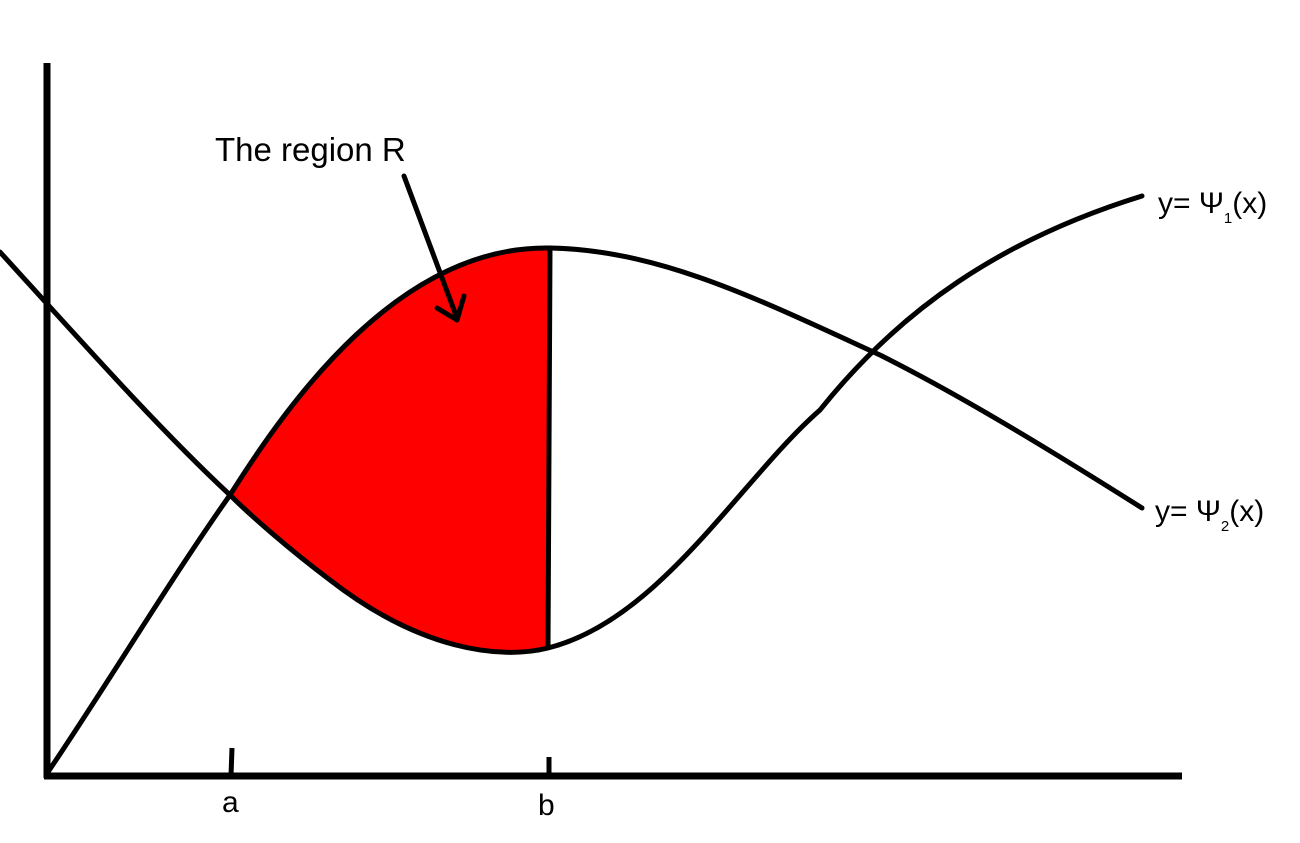 The height and width of the screenshot is (843, 1300). What do you see at coordinates (390, 450) in the screenshot?
I see `region-r-fill` at bounding box center [390, 450].